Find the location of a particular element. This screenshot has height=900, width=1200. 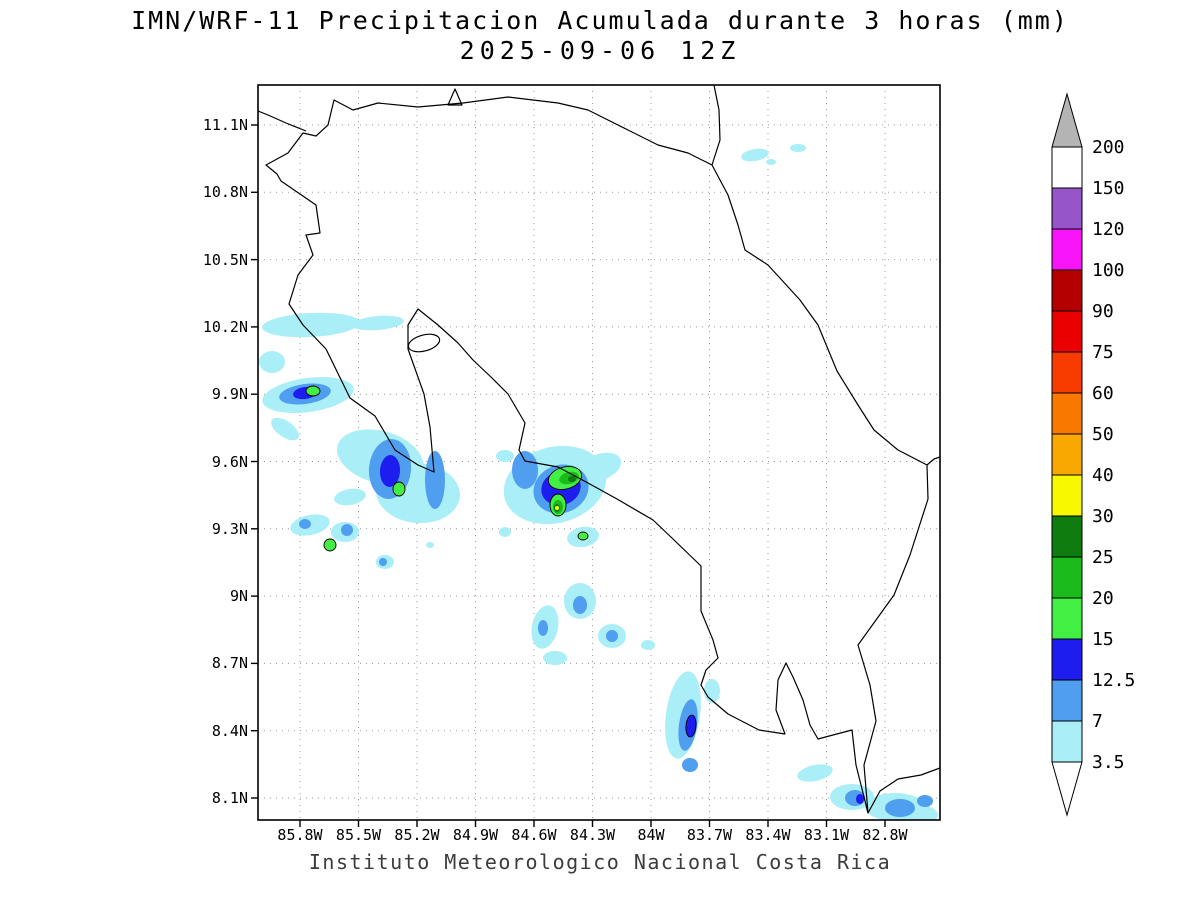

colorbar-tick-label: 90 is located at coordinates (1103, 311).